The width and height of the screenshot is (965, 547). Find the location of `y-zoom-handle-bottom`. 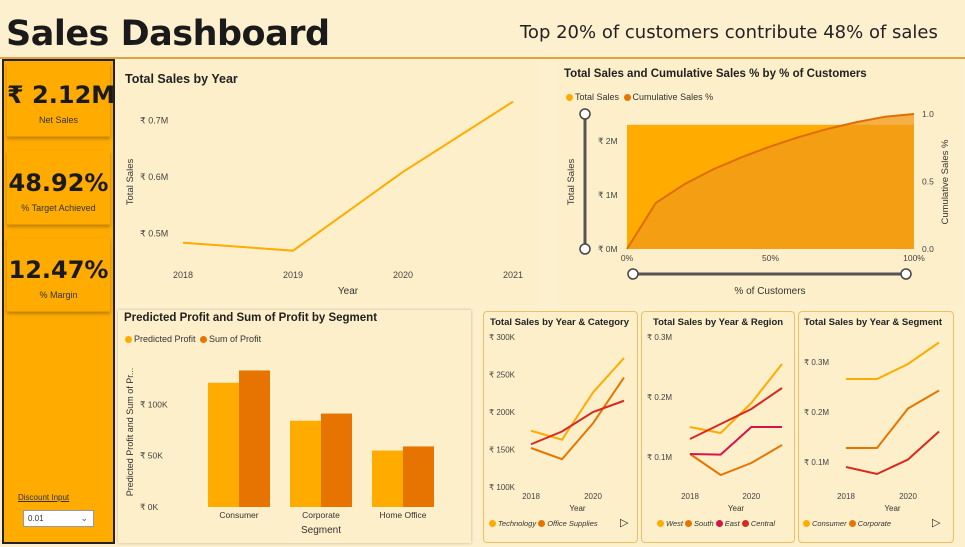

y-zoom-handle-bottom is located at coordinates (585, 249).